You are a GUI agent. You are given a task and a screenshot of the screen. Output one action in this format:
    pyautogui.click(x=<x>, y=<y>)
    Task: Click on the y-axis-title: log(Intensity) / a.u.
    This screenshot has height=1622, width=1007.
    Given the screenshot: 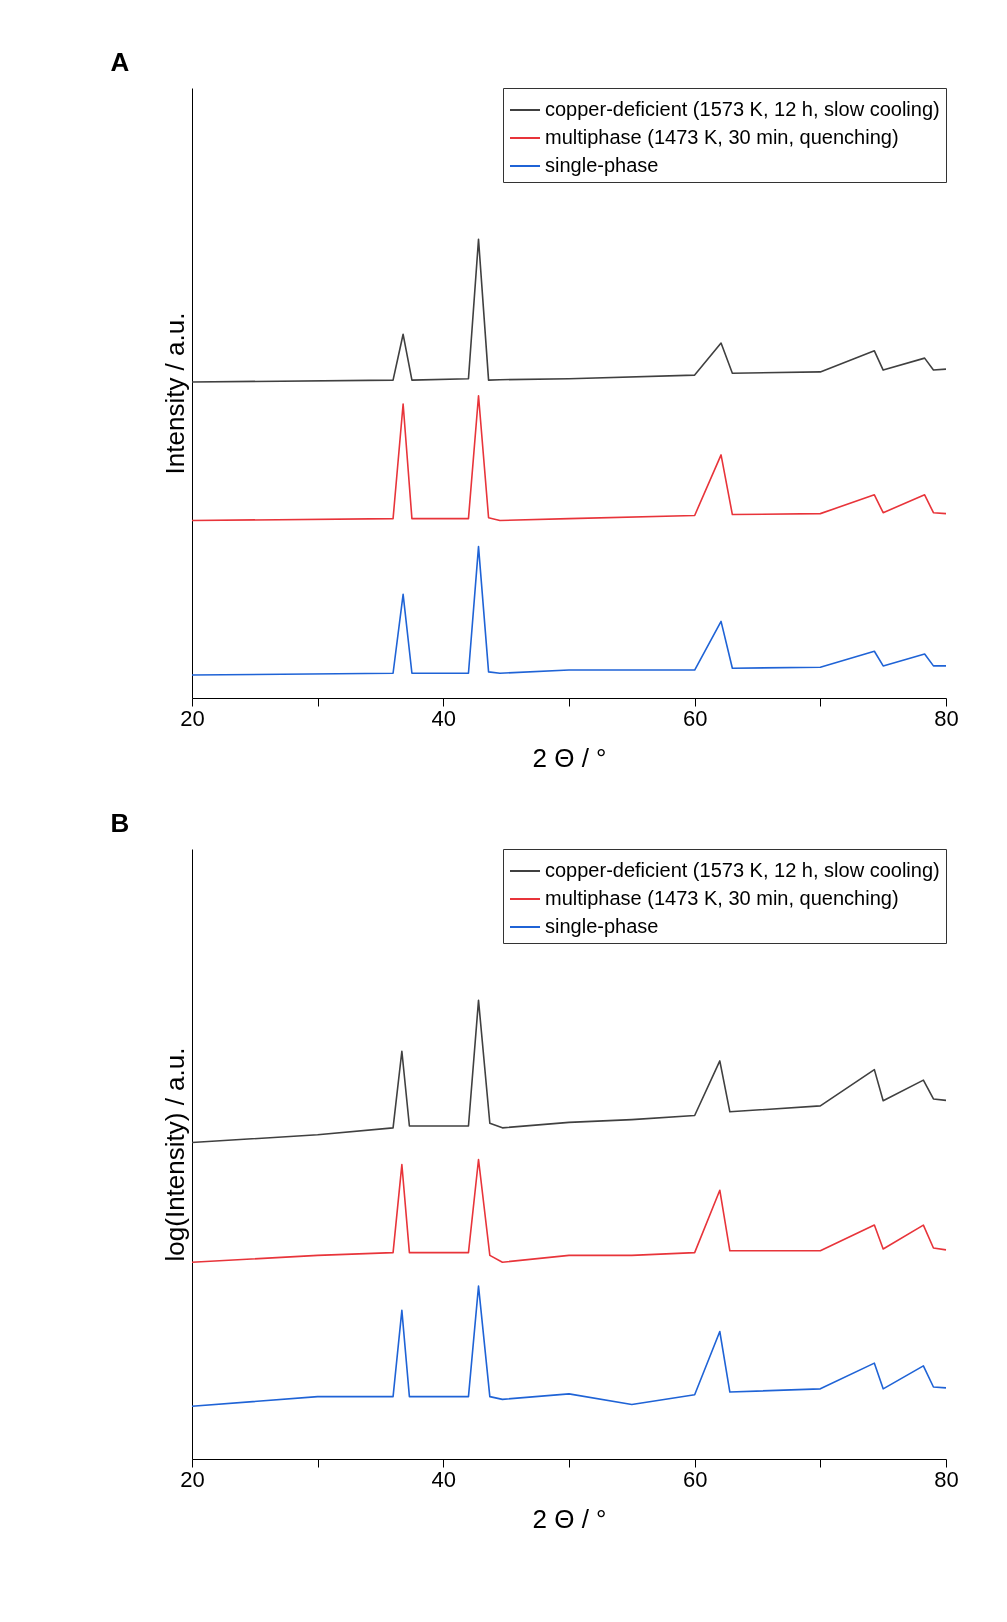 What is the action you would take?
    pyautogui.click(x=174, y=1154)
    